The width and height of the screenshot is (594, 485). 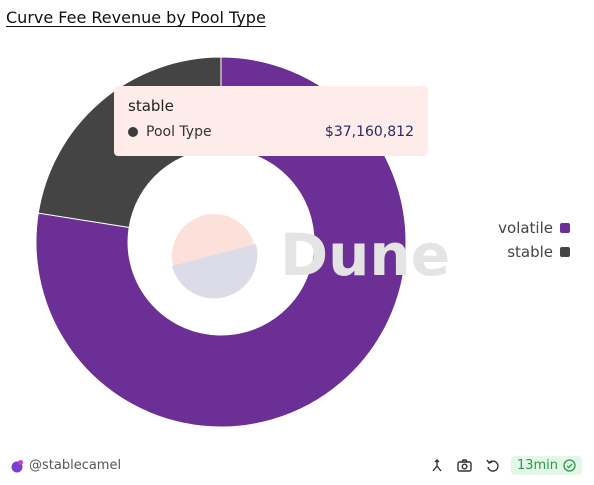 What do you see at coordinates (17, 465) in the screenshot?
I see `author-avatar-icon` at bounding box center [17, 465].